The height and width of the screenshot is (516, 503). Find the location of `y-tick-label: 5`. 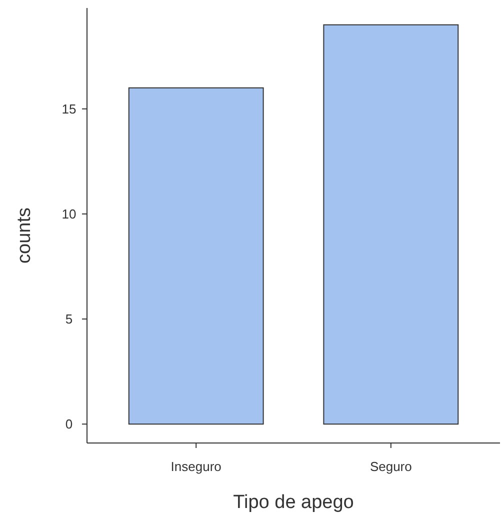

y-tick-label: 5 is located at coordinates (69, 319).